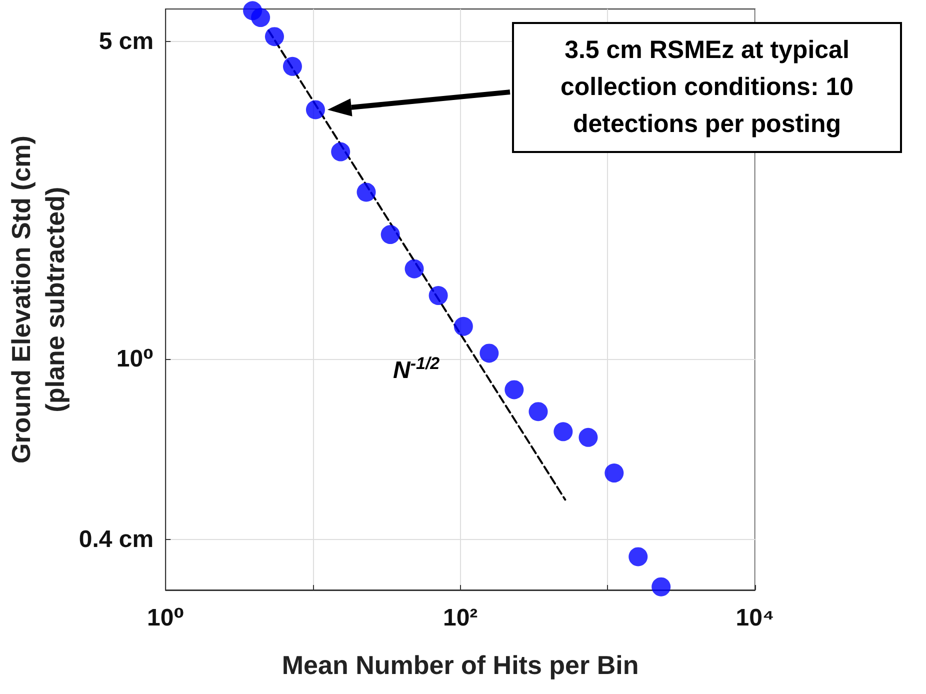  What do you see at coordinates (707, 87) in the screenshot?
I see `annotation: 3.5 cm RSMEz at typical collection conditions: 10 detections per posting` at bounding box center [707, 87].